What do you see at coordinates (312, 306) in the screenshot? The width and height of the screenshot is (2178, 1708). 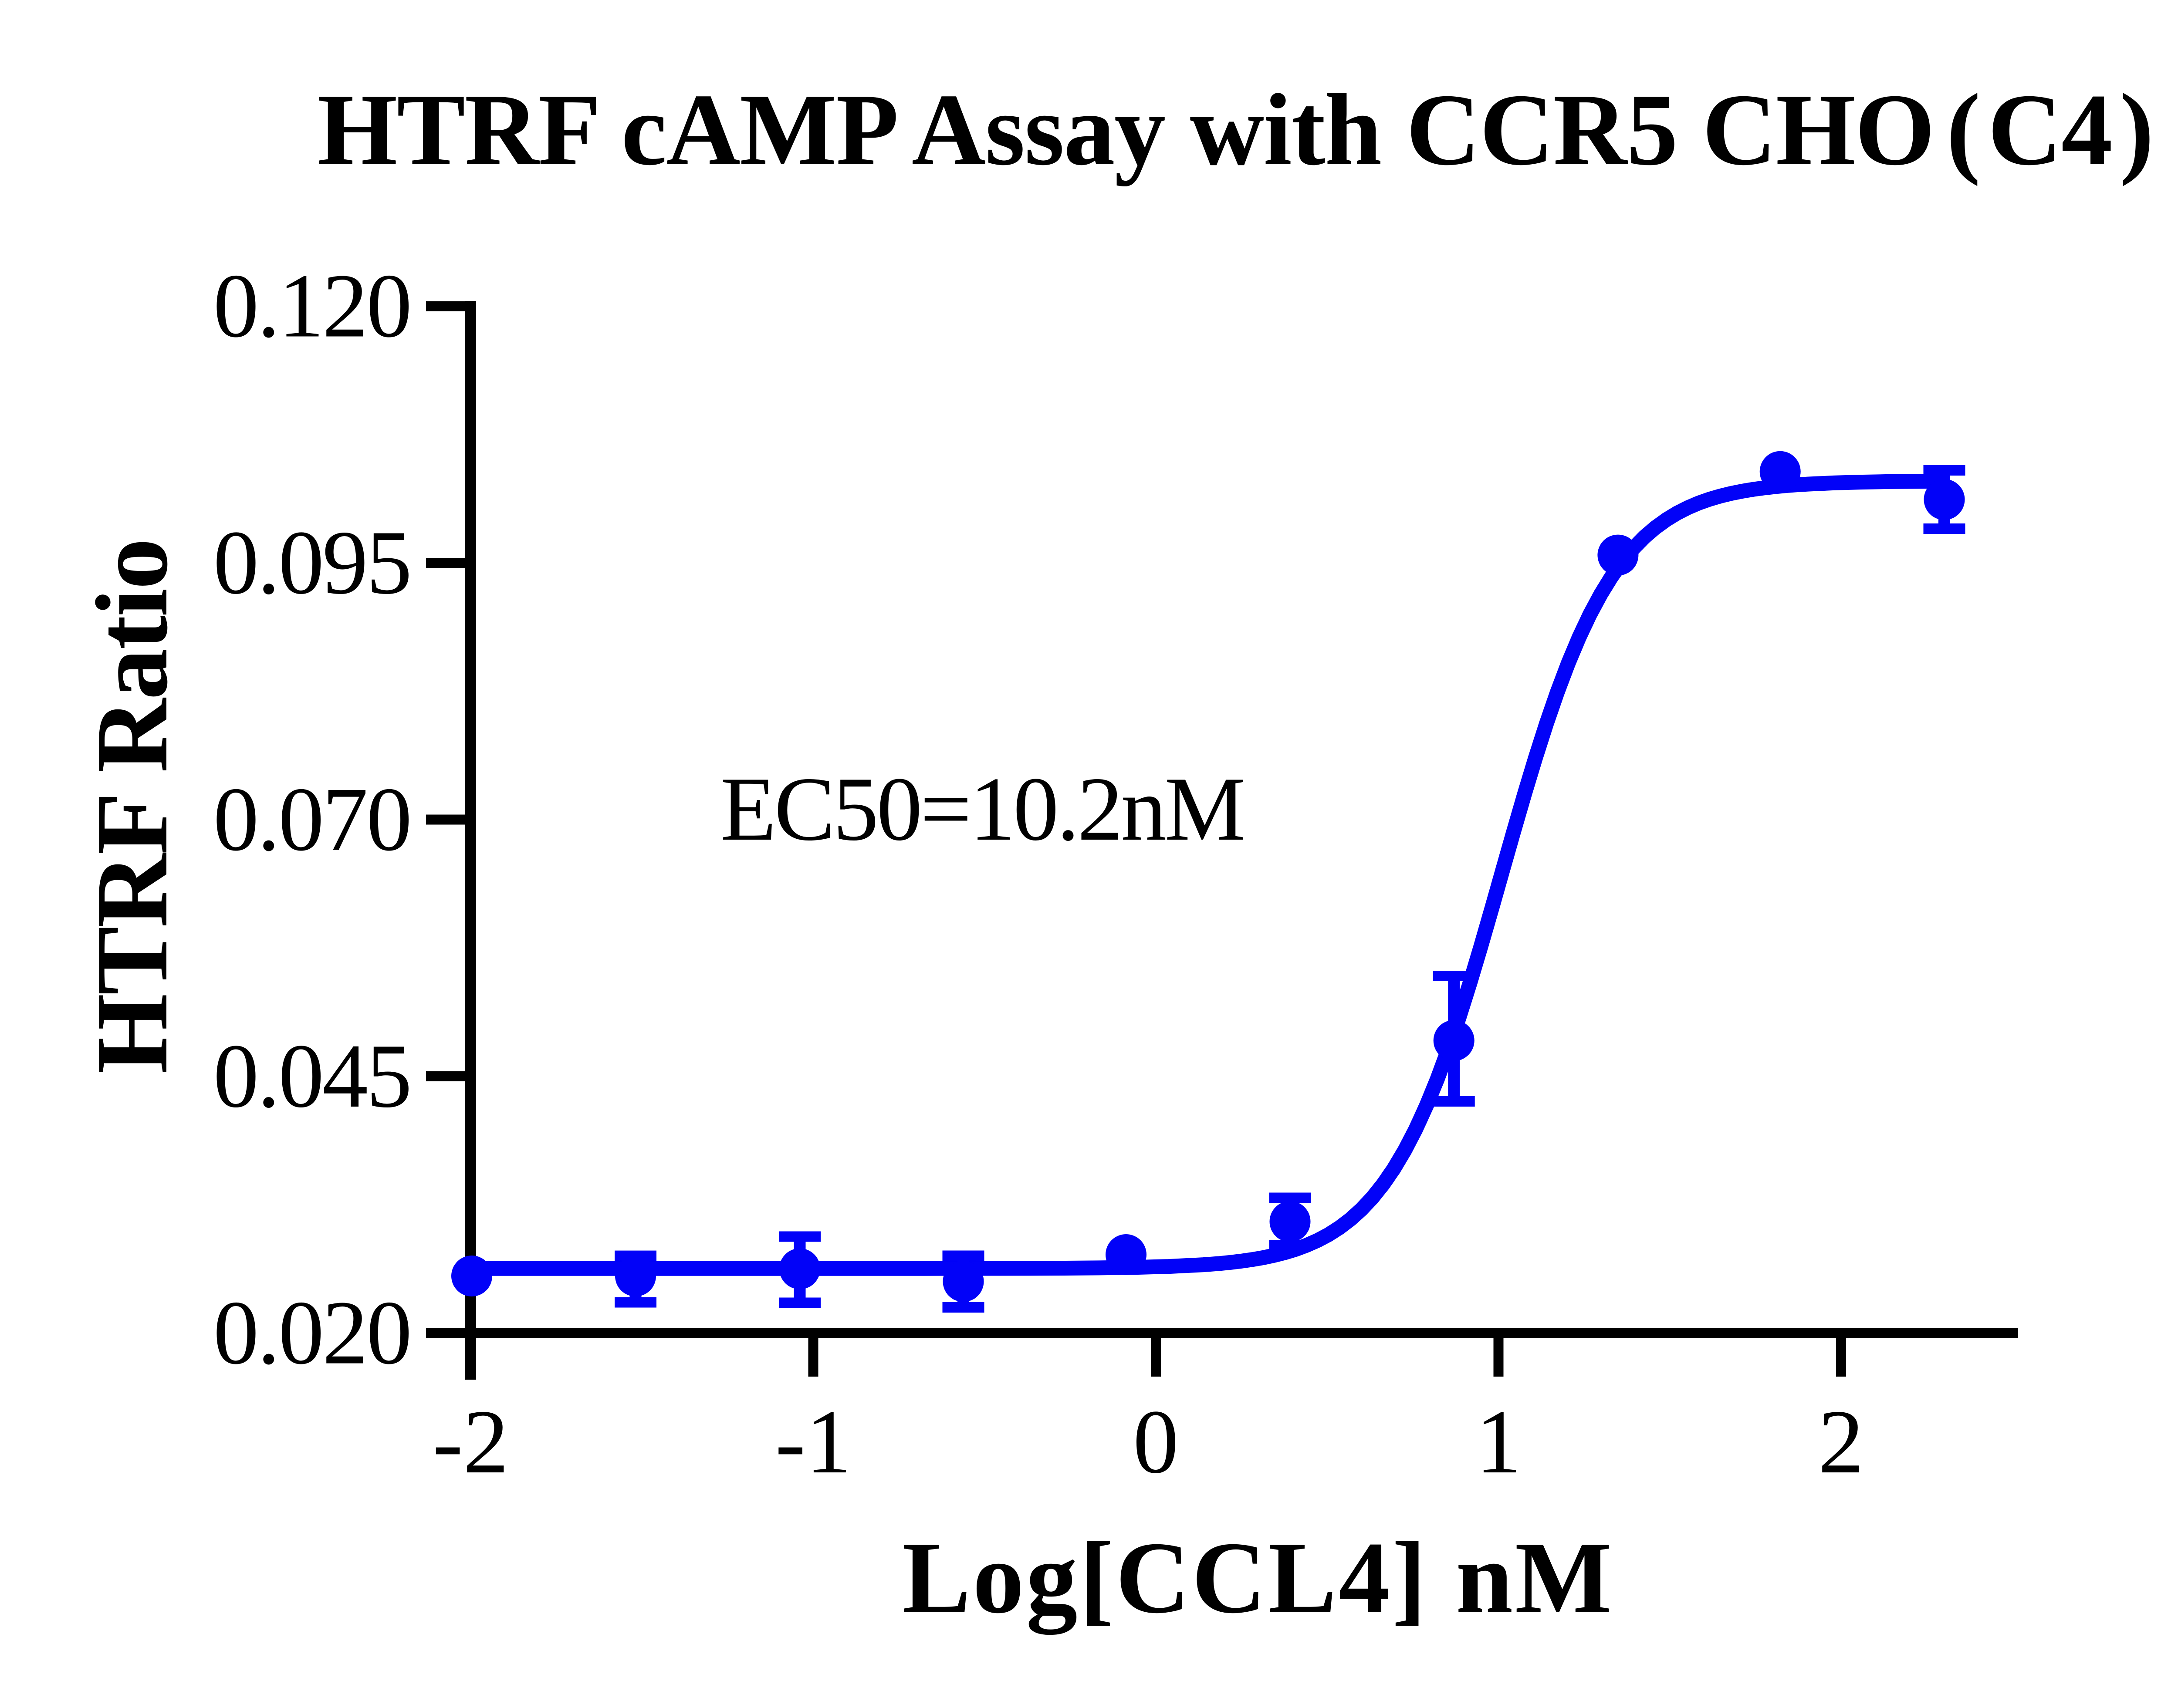 I see `svg-text: 0.120` at bounding box center [312, 306].